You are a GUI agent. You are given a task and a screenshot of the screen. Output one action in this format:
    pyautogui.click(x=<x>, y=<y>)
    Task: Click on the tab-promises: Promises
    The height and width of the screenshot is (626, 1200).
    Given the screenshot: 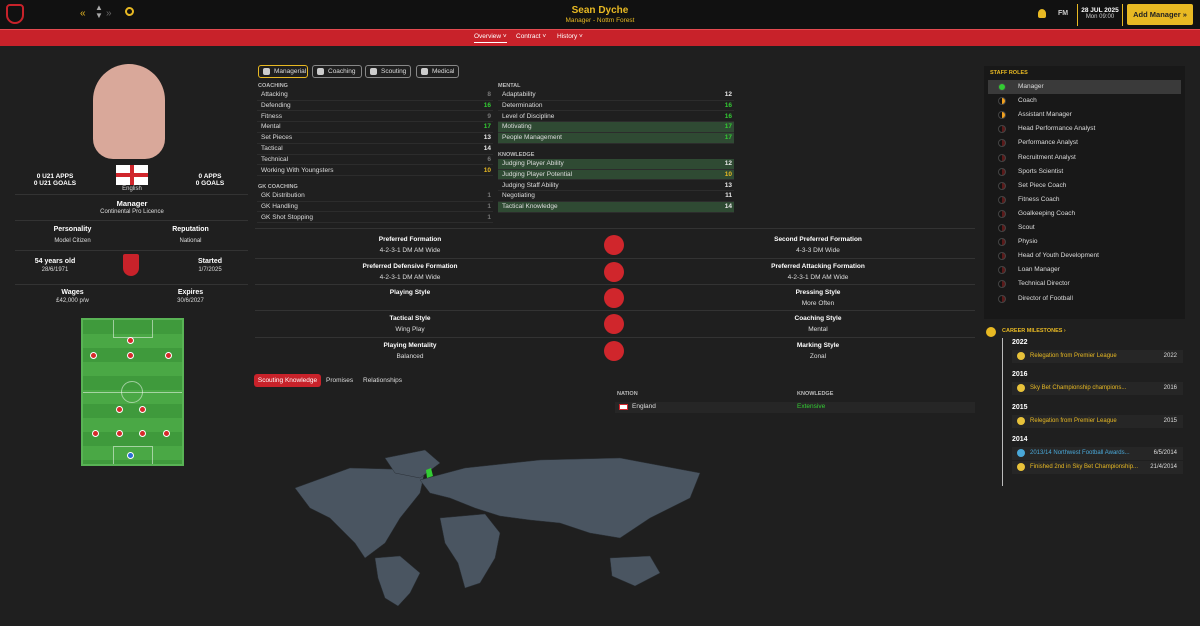 What is the action you would take?
    pyautogui.click(x=340, y=380)
    